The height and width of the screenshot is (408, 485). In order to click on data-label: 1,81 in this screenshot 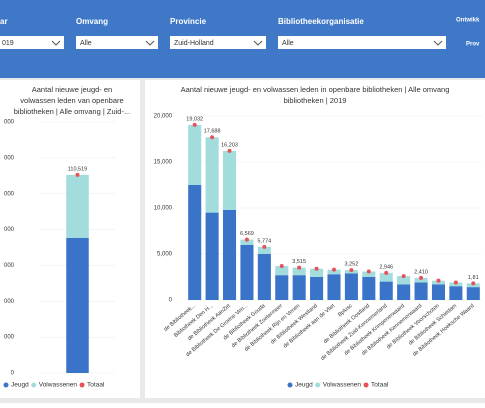, I will do `click(473, 278)`.